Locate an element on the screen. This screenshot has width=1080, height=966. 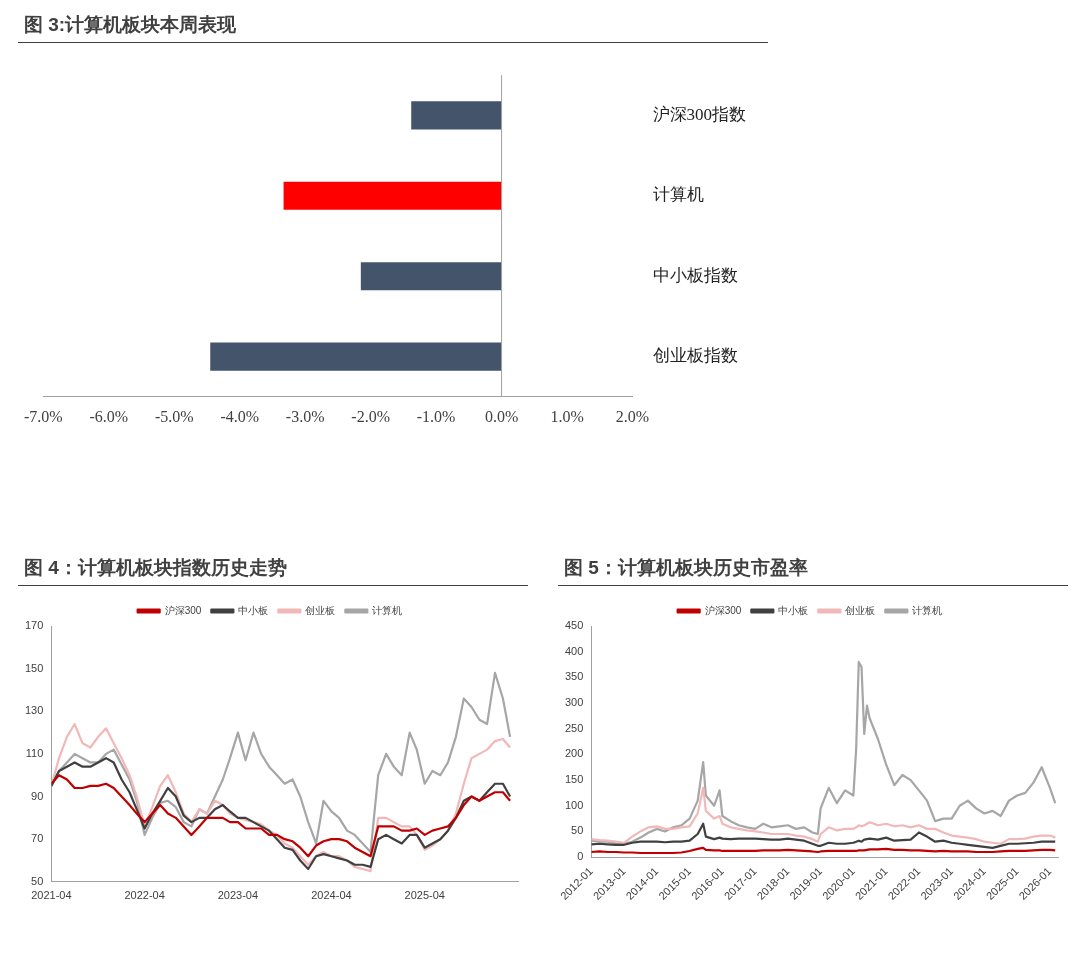
y-tick-label: 350 is located at coordinates (574, 676).